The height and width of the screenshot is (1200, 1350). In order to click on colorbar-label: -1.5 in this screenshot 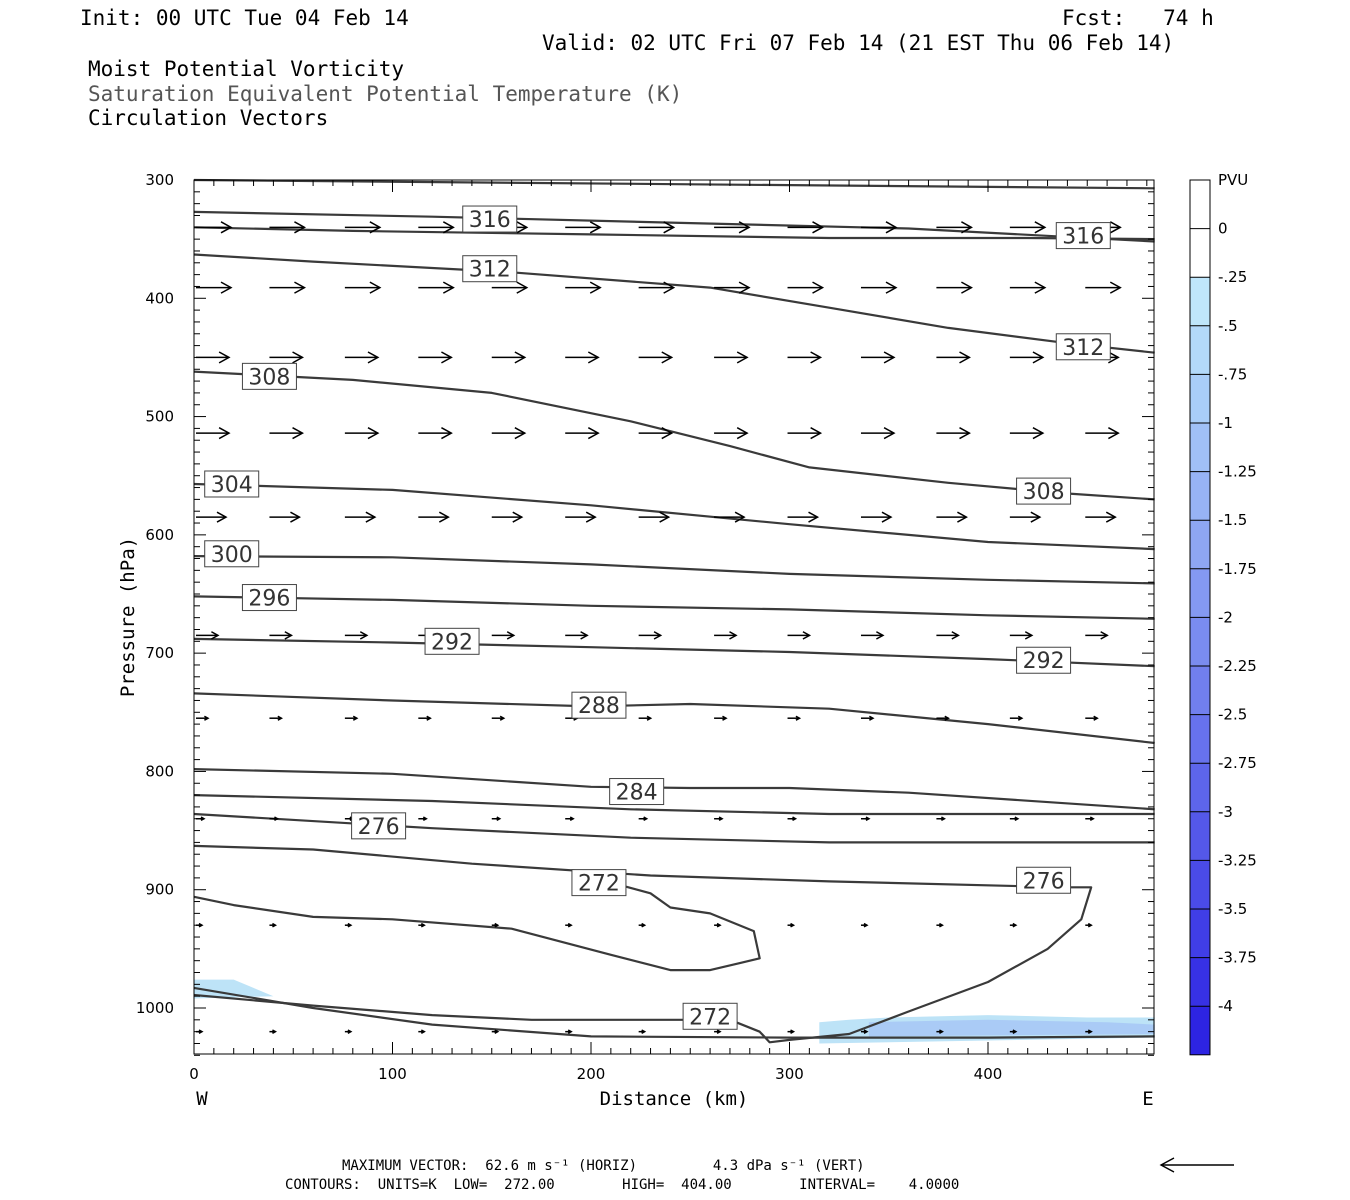, I will do `click(1232, 520)`.